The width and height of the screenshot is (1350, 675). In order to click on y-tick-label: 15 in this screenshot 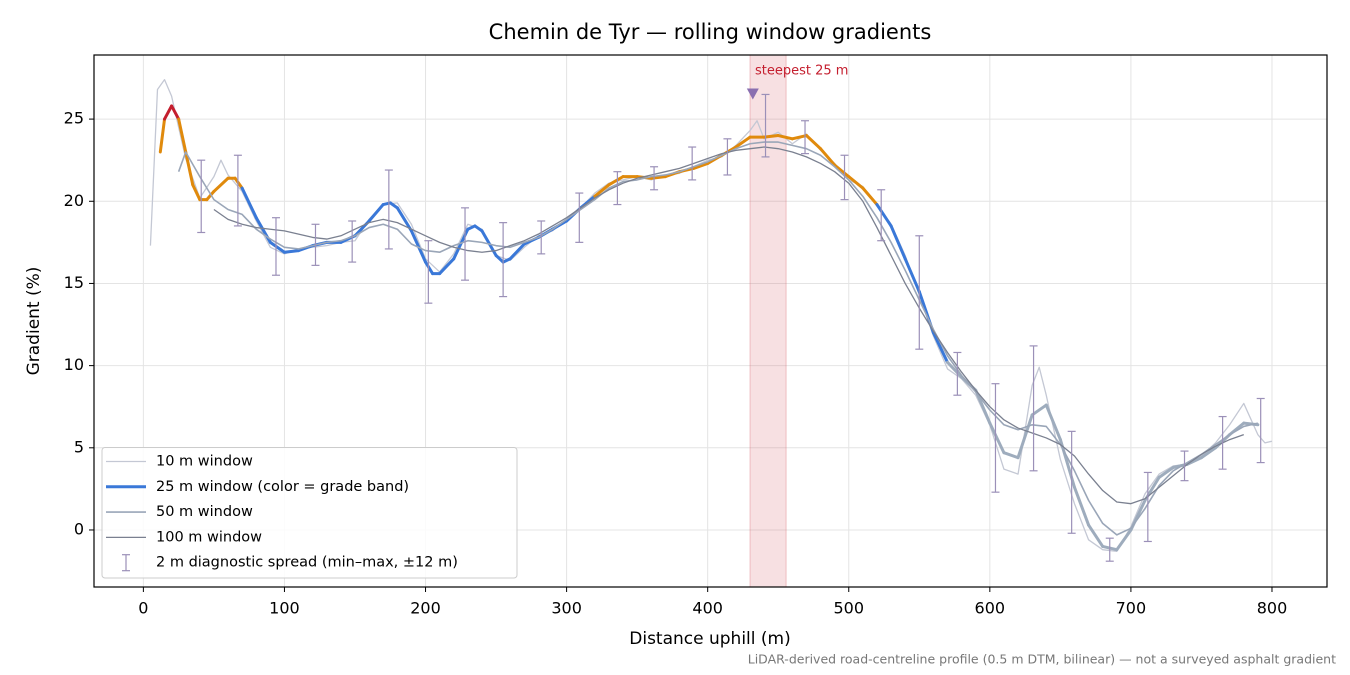, I will do `click(74, 282)`.